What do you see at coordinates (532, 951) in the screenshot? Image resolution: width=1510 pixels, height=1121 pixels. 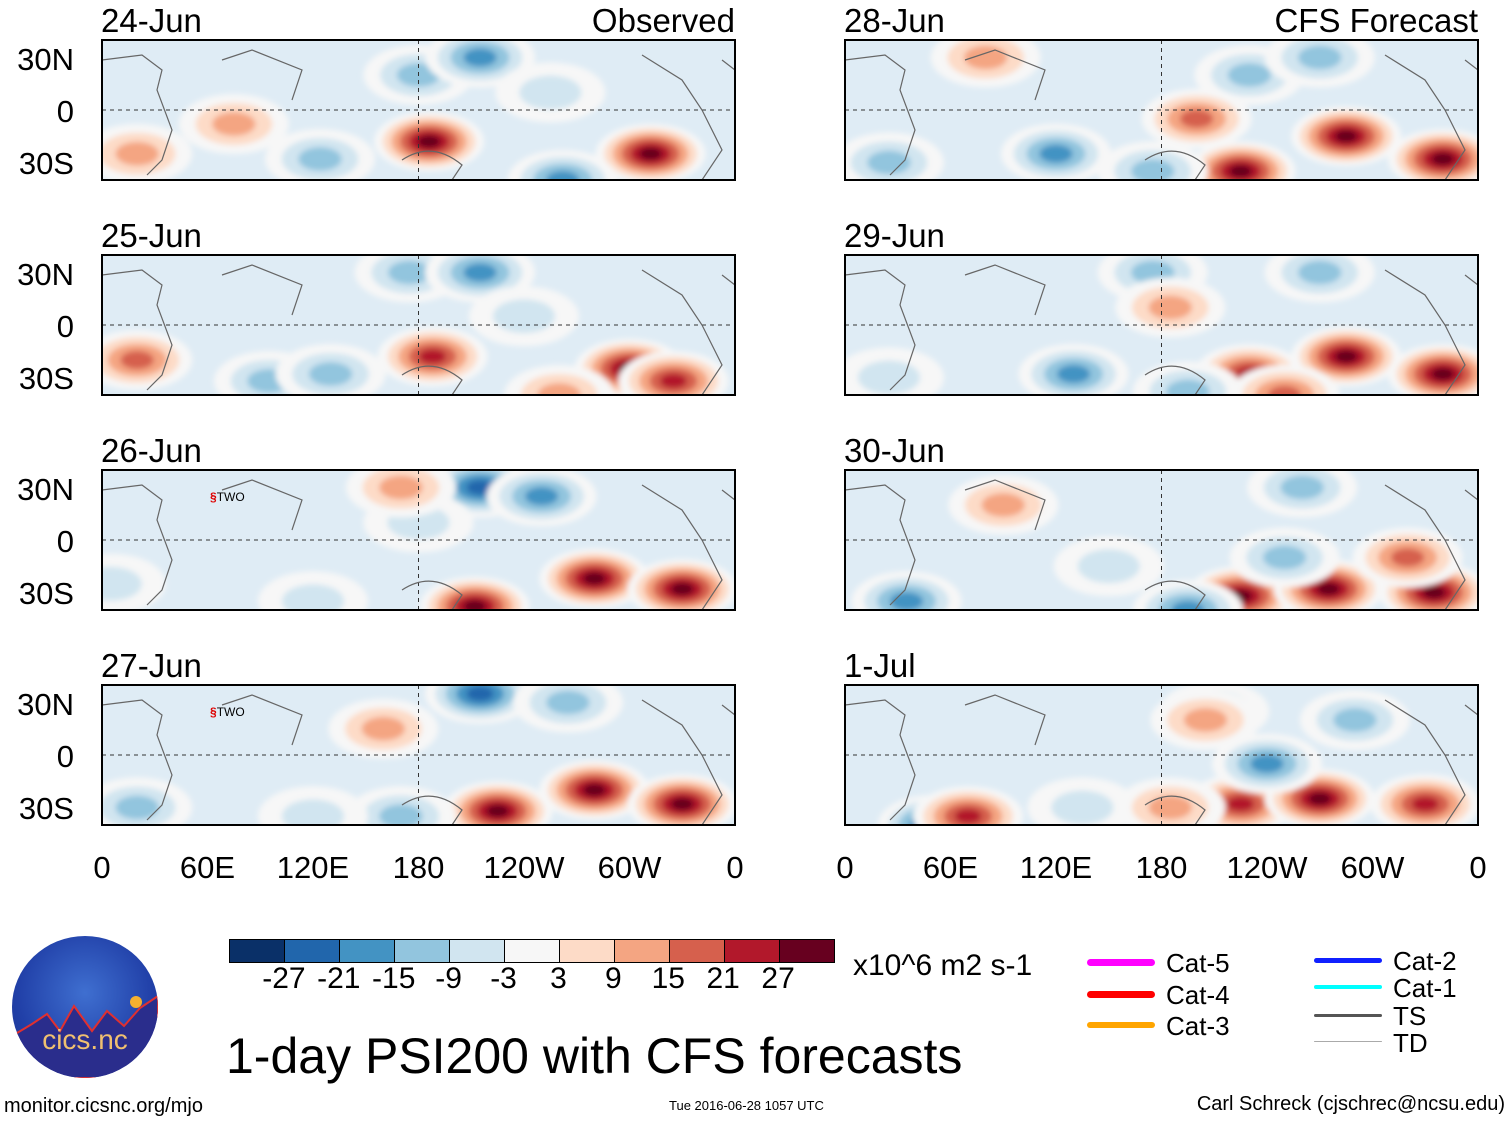 I see `colorbar` at bounding box center [532, 951].